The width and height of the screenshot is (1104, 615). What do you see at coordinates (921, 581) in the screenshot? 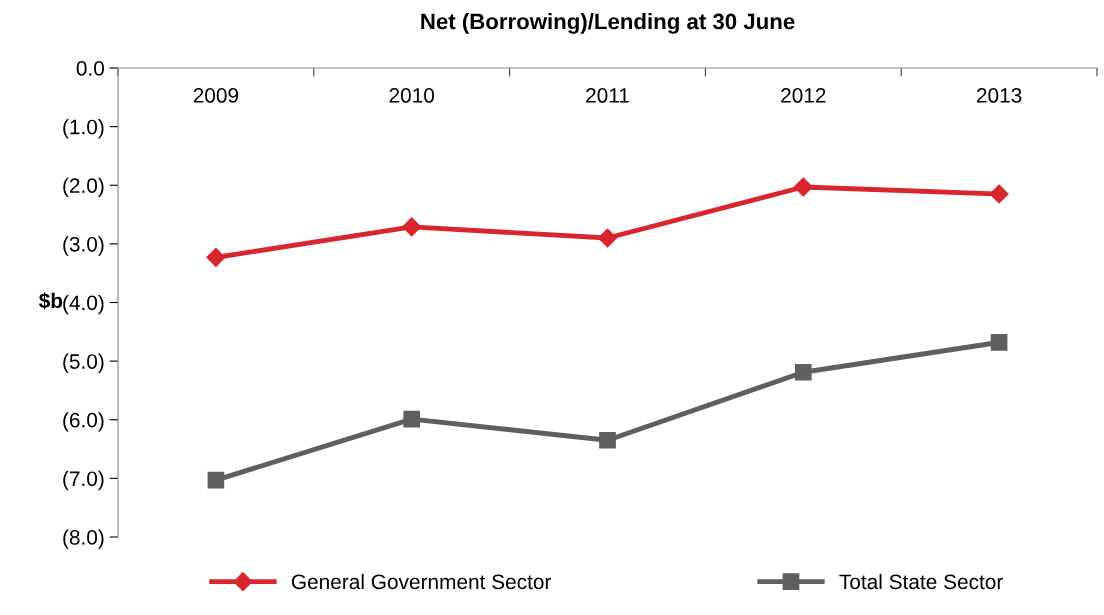
I see `legend-label: Total State Sector` at bounding box center [921, 581].